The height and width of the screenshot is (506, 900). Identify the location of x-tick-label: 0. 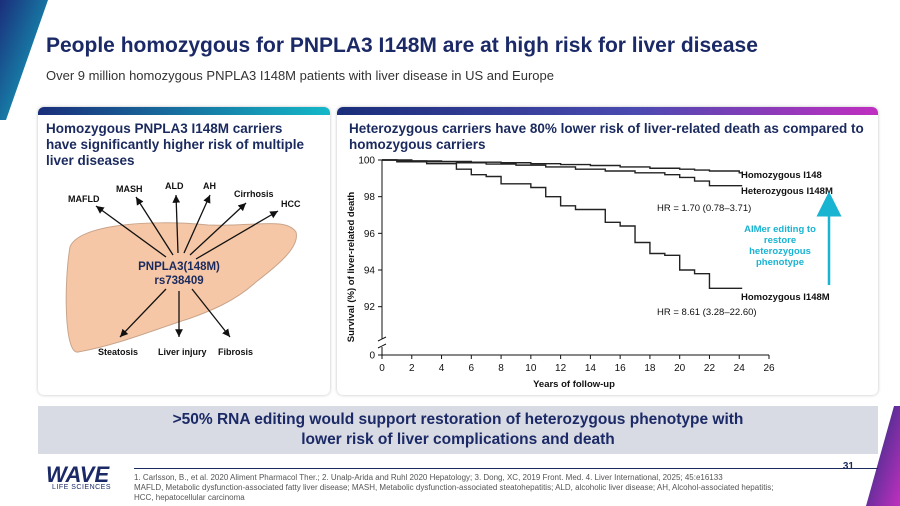
(382, 368).